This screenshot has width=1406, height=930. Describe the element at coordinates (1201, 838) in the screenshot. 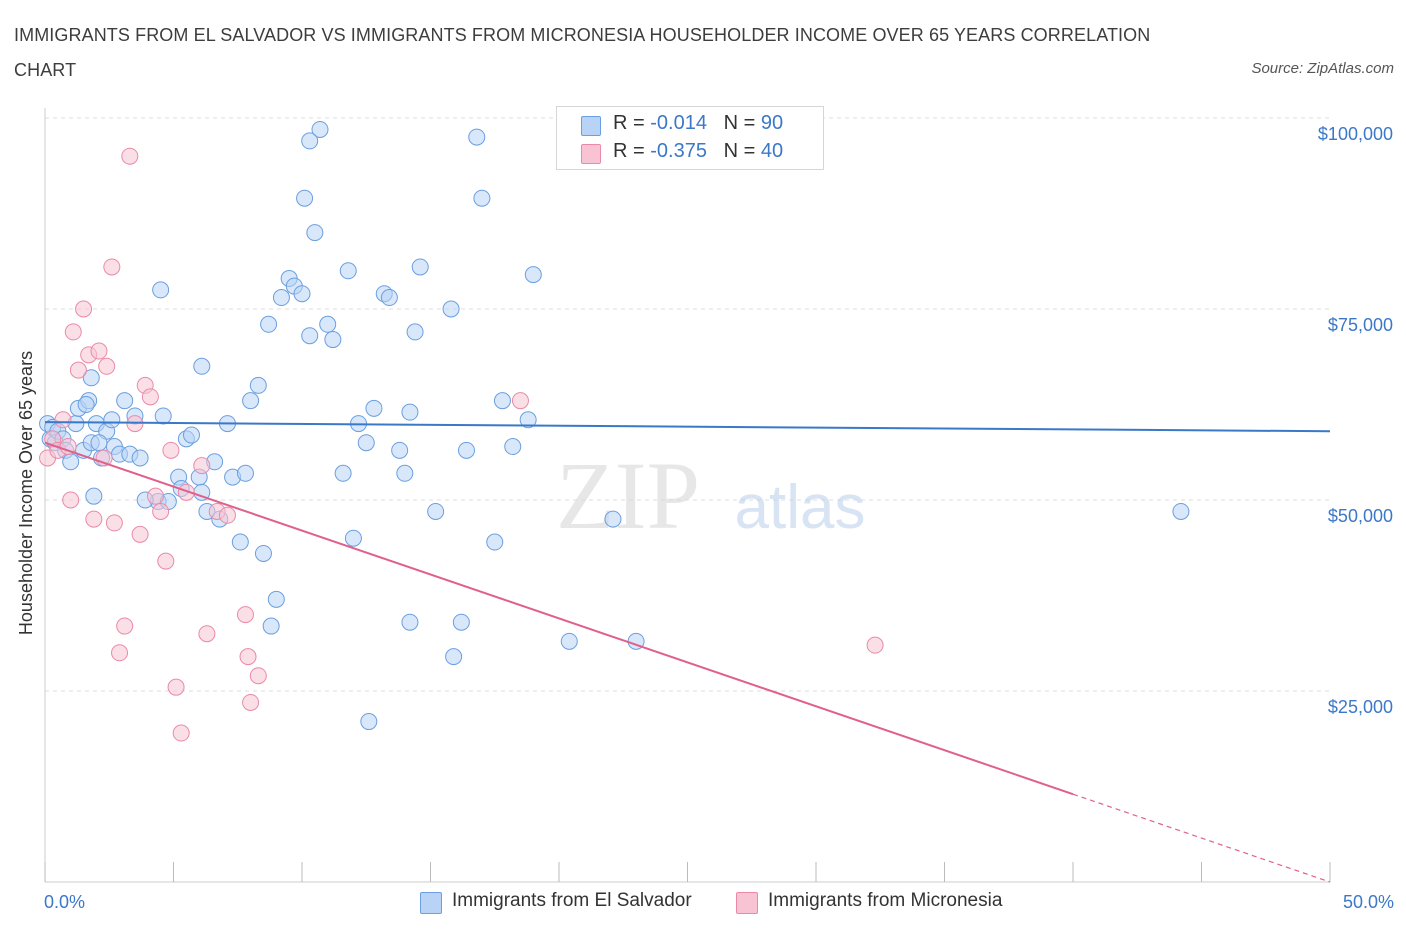

I see `trend-line-extension` at that location.